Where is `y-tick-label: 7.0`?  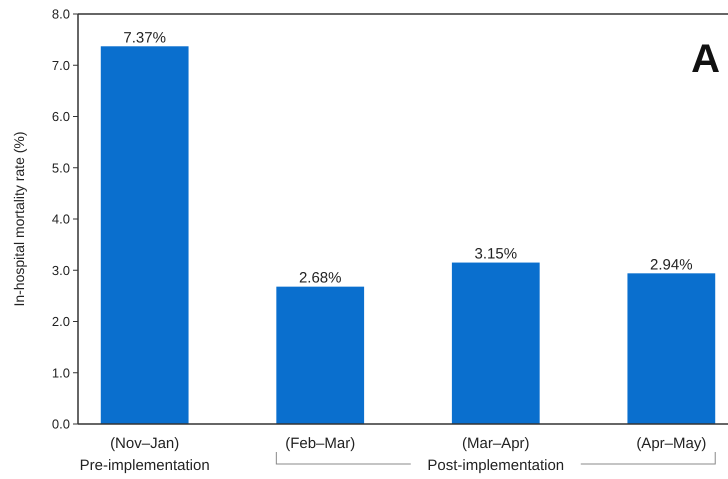
y-tick-label: 7.0 is located at coordinates (61, 65).